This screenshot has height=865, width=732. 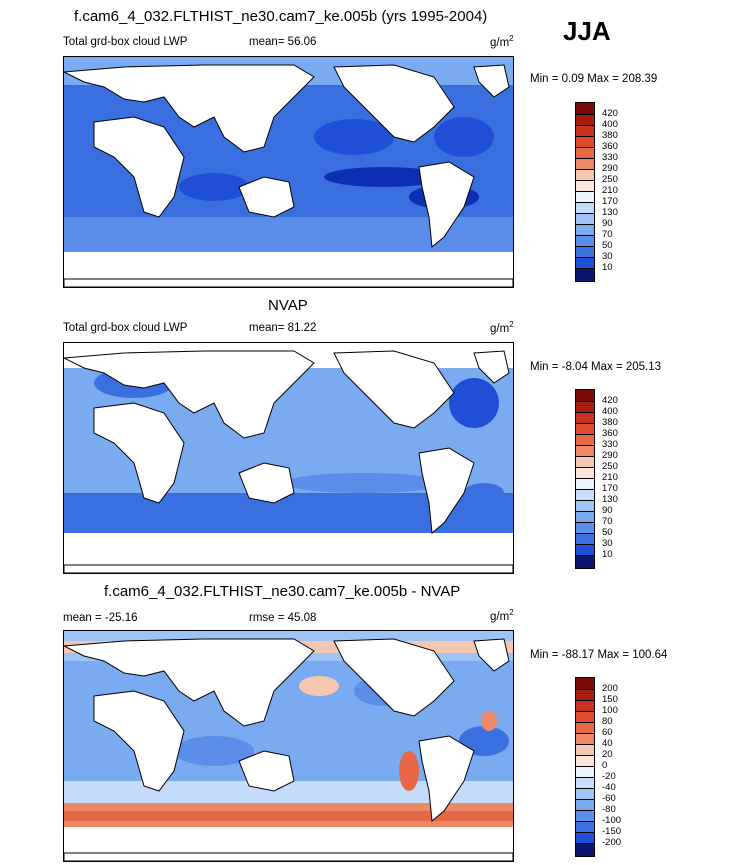 I want to click on panel-3-level-label: -40, so click(x=609, y=787).